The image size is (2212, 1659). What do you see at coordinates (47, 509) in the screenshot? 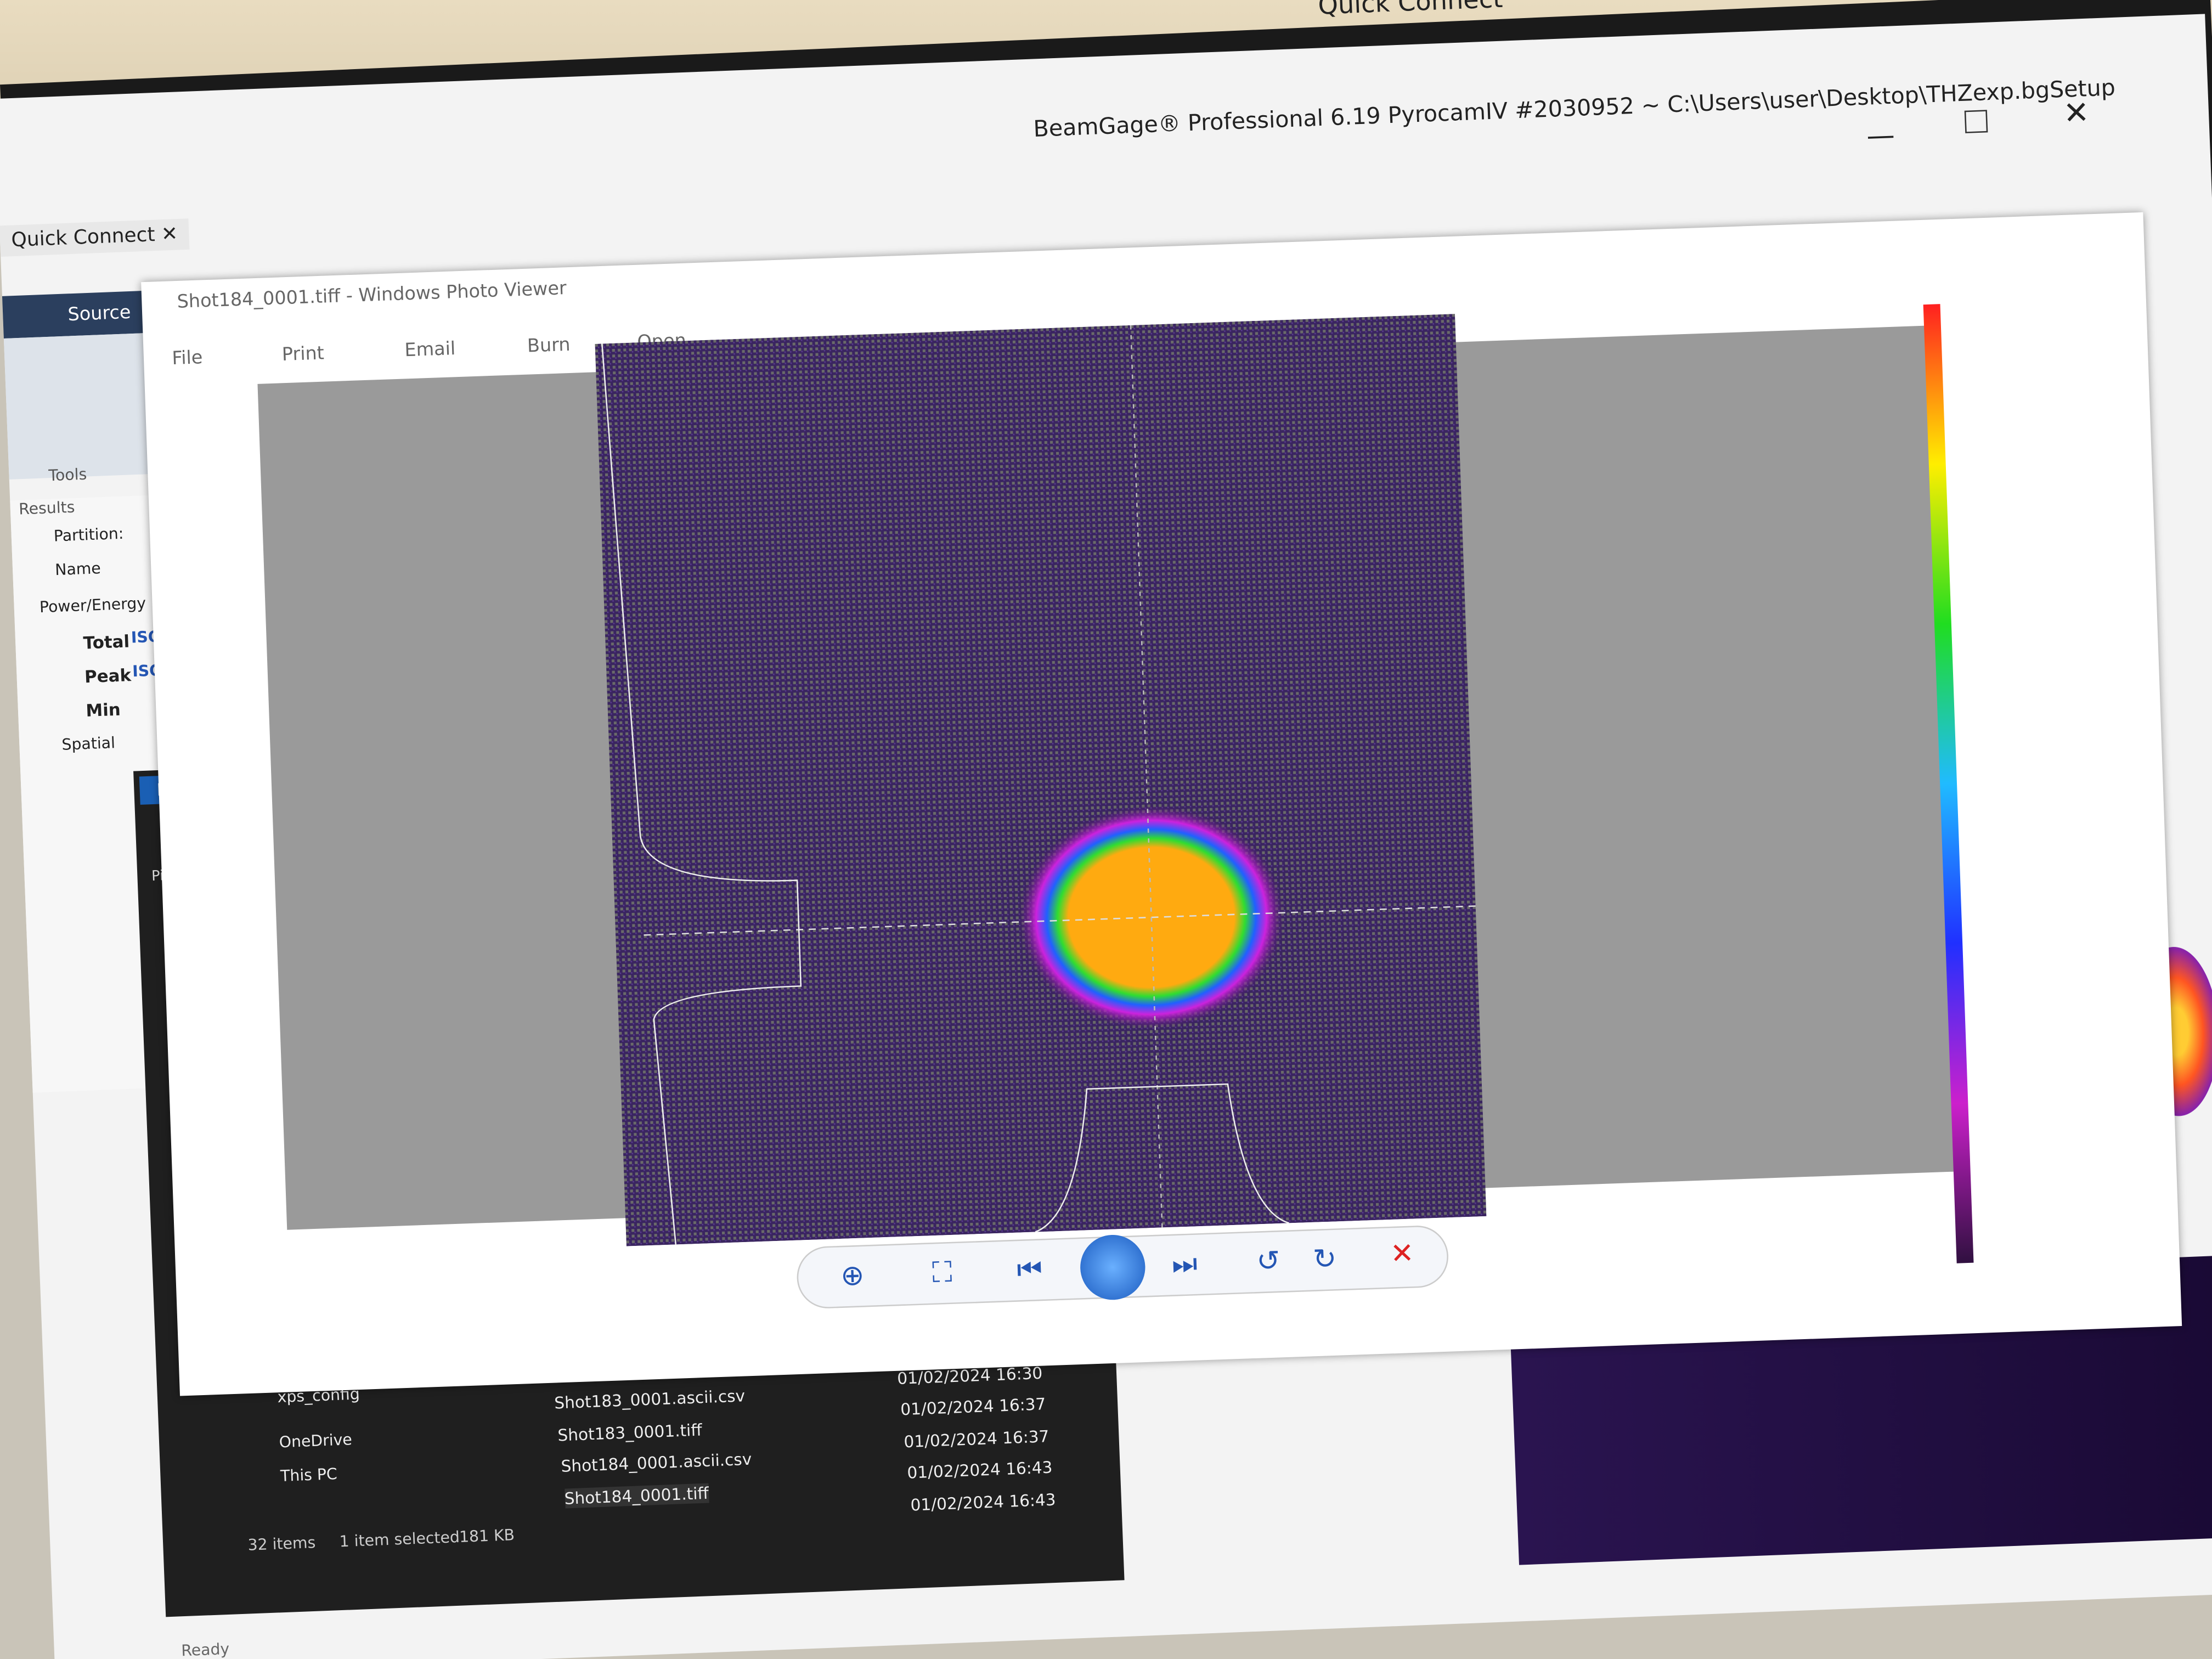
I see `results-header: Results` at bounding box center [47, 509].